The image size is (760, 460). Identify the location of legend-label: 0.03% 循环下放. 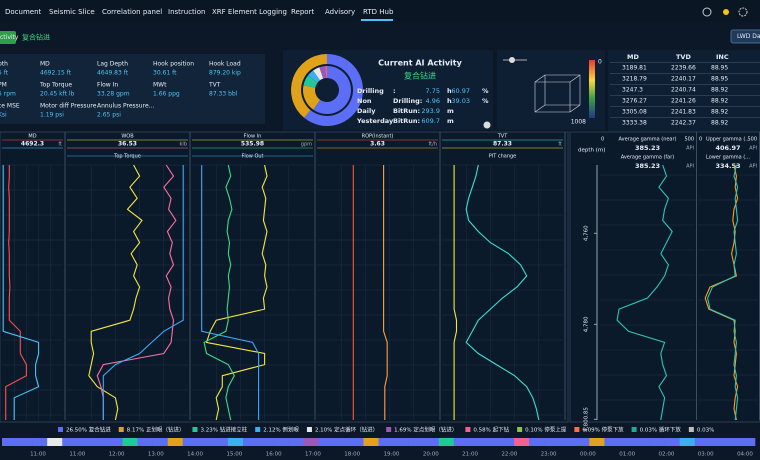
(661, 430).